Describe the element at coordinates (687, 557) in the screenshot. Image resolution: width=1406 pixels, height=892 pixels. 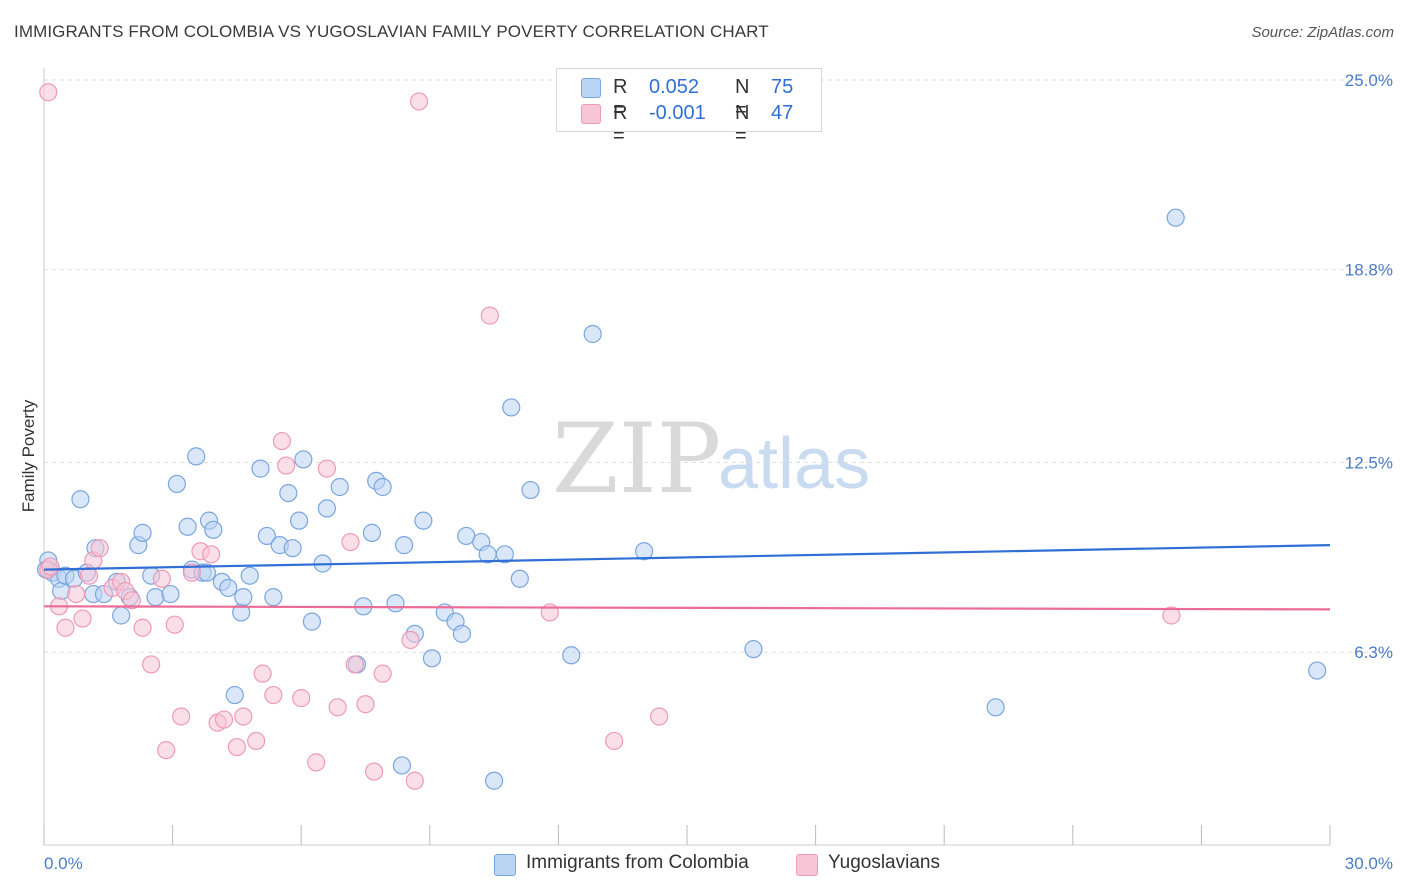
I see `colombia-trend-line` at that location.